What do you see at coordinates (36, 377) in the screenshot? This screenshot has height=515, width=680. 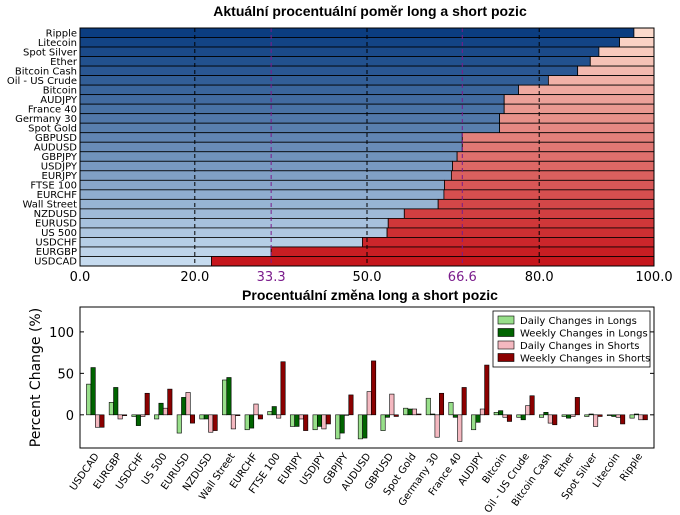 I see `y-axis-label: Percent Change (%)` at bounding box center [36, 377].